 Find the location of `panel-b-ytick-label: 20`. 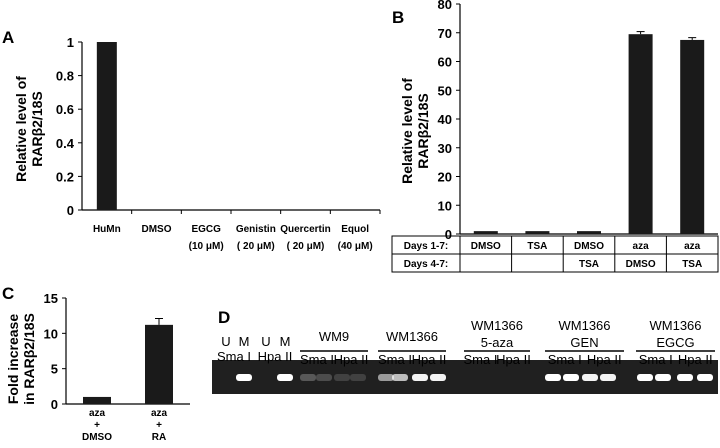

panel-b-ytick-label: 20 is located at coordinates (445, 177).